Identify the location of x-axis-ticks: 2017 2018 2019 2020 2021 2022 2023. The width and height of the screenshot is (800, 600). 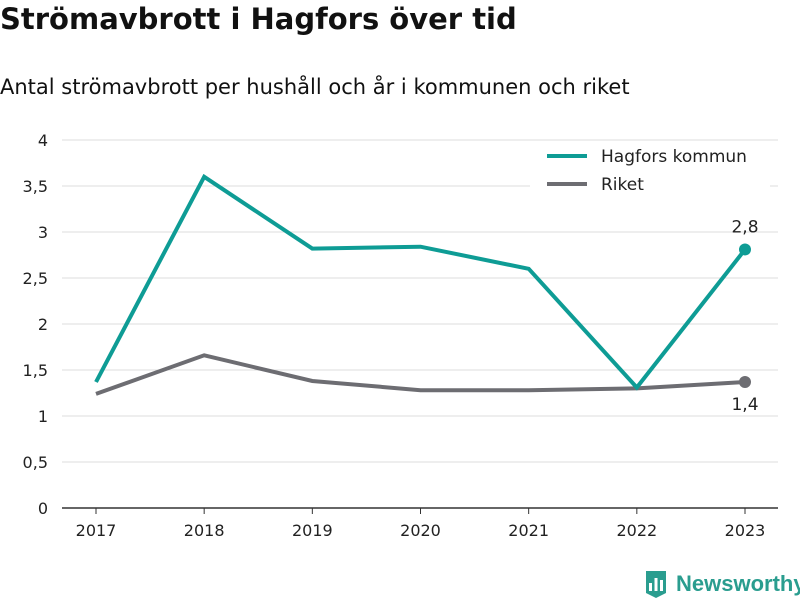
(421, 524).